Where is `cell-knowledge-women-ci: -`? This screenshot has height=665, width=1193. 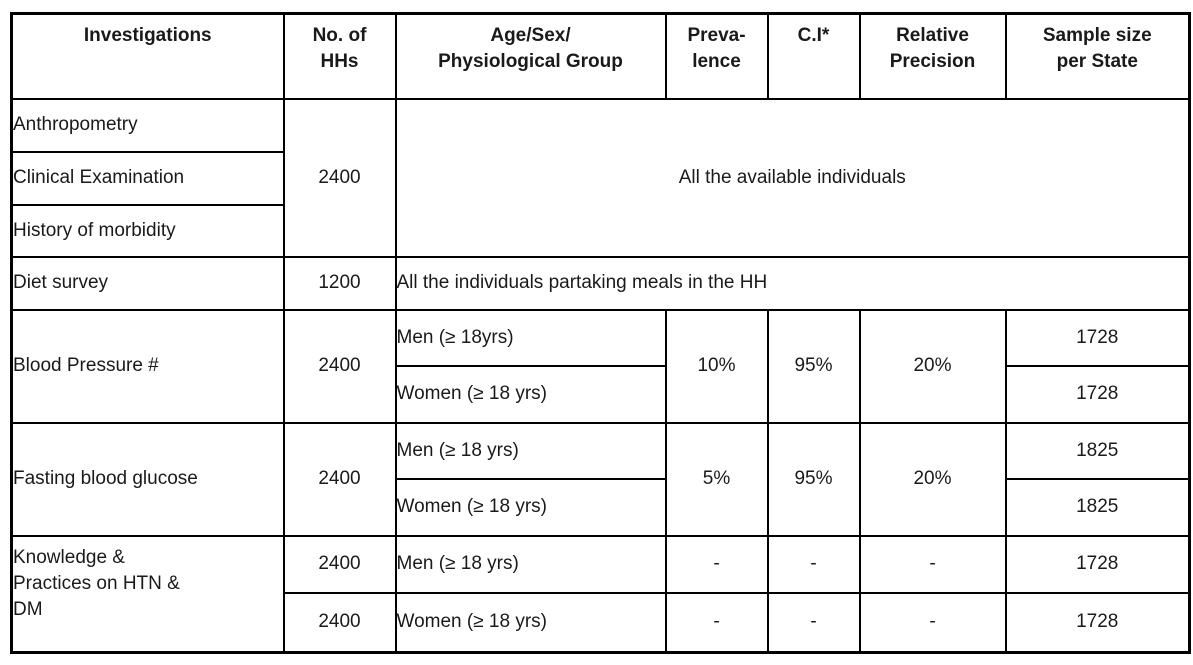
cell-knowledge-women-ci: - is located at coordinates (813, 622).